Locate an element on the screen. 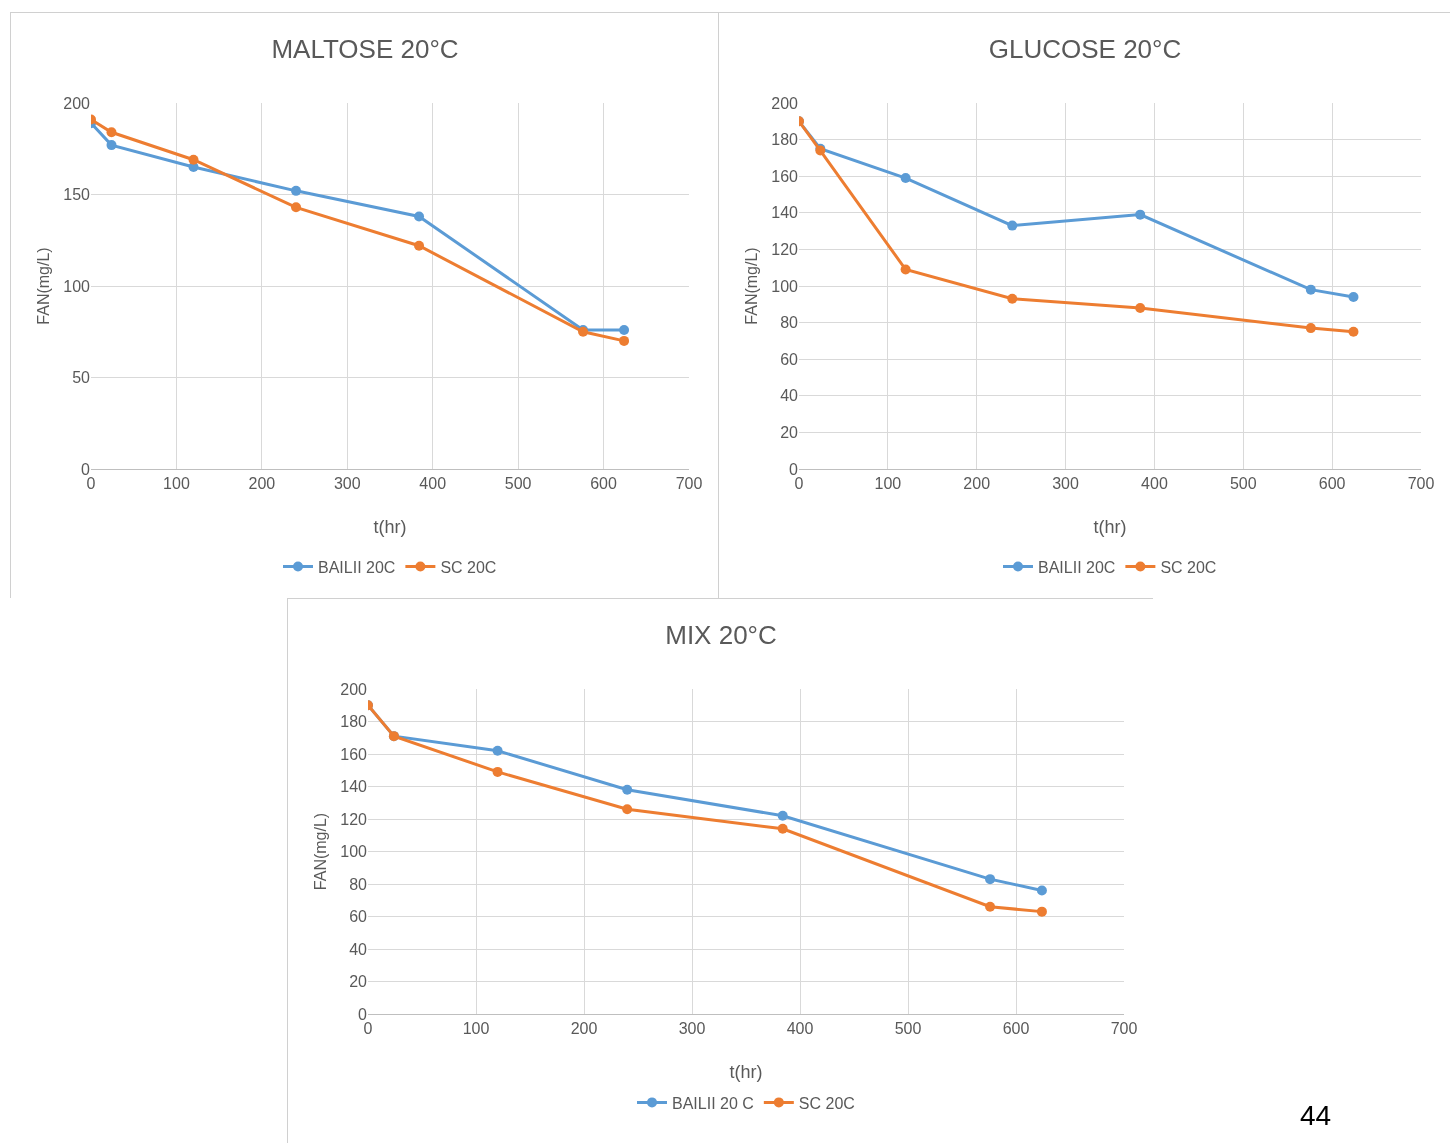  y-tick-label: 150 is located at coordinates (77, 195).